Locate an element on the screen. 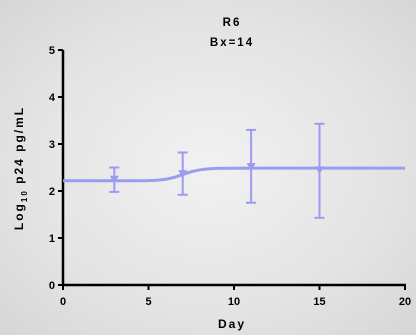 The height and width of the screenshot is (335, 416). x-tick-label: 15 is located at coordinates (319, 302).